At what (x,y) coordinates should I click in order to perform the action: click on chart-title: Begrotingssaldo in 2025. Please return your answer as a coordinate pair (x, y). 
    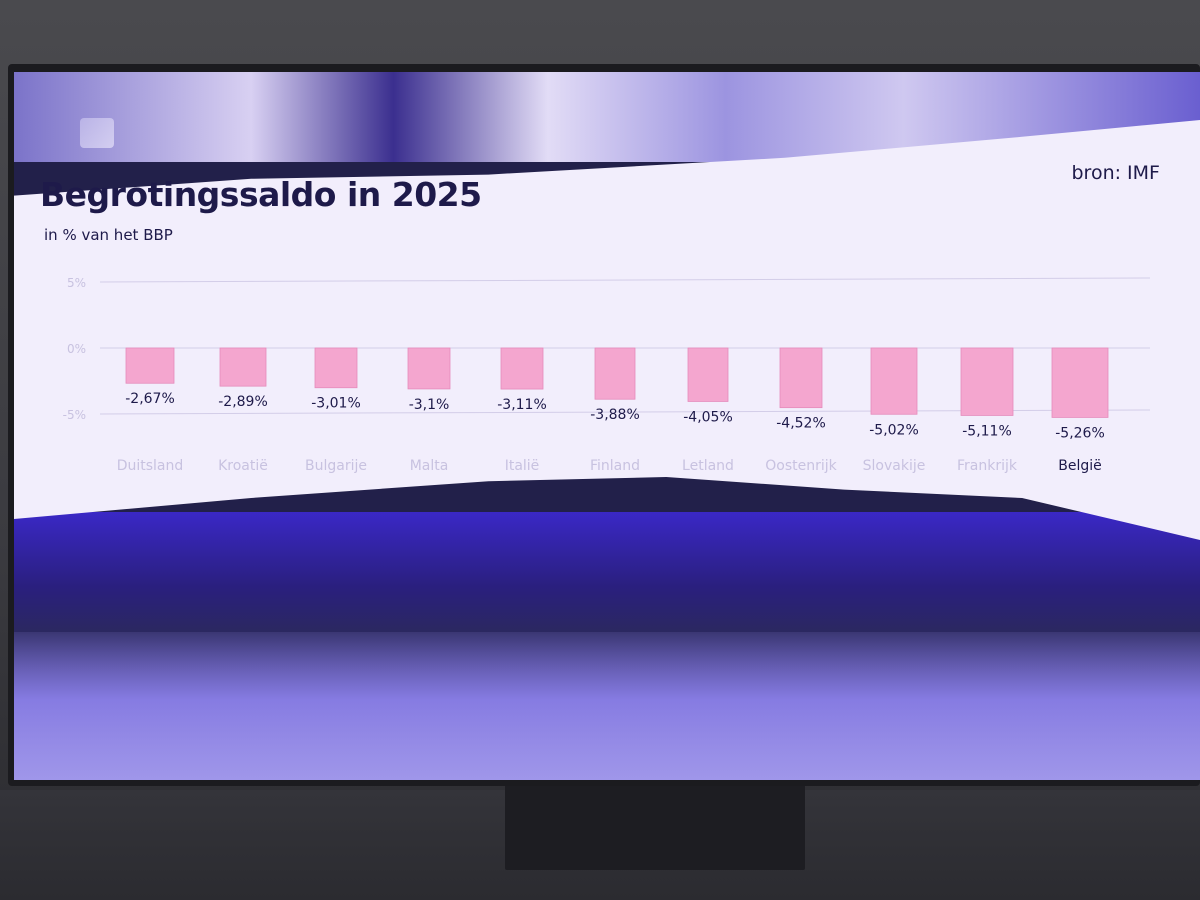
    Looking at the image, I should click on (261, 194).